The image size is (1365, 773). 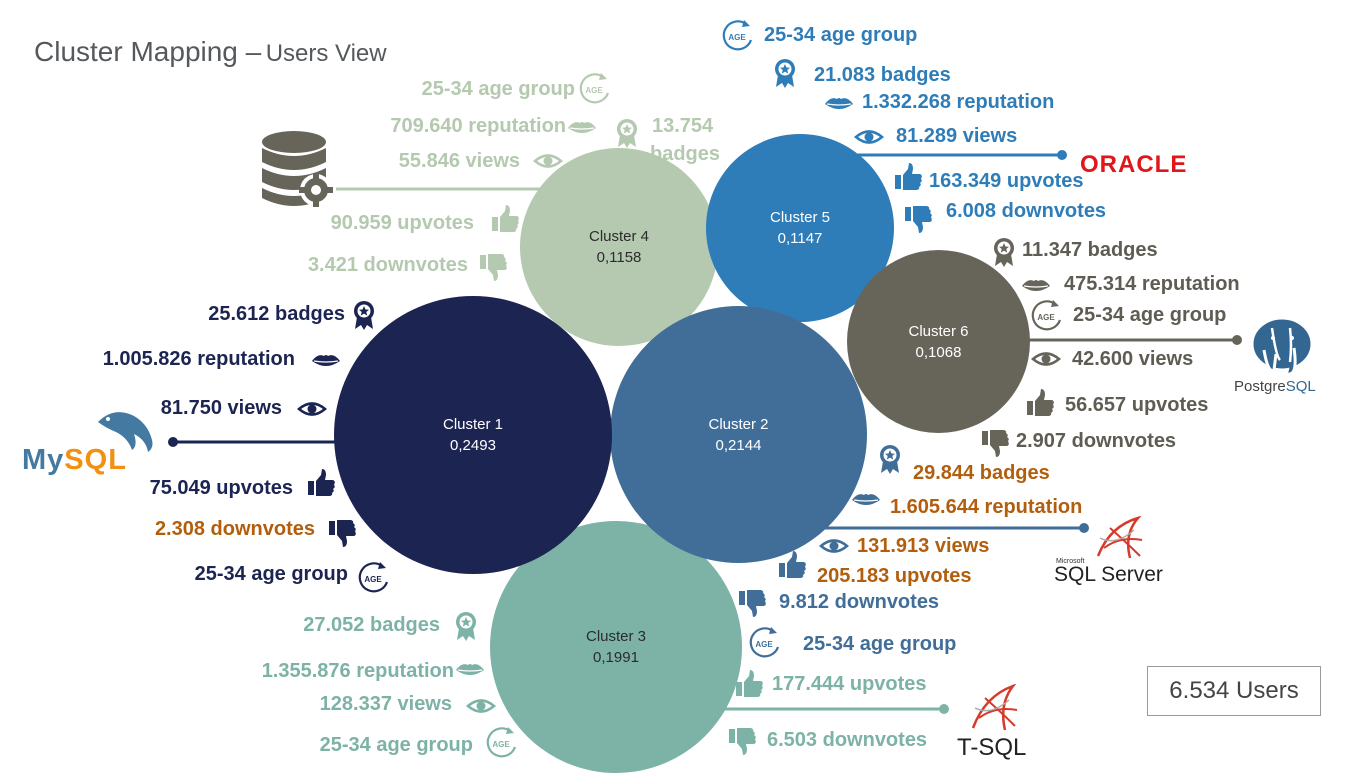 What do you see at coordinates (738, 434) in the screenshot?
I see `cluster-bubble-2: Cluster 2 0,2144` at bounding box center [738, 434].